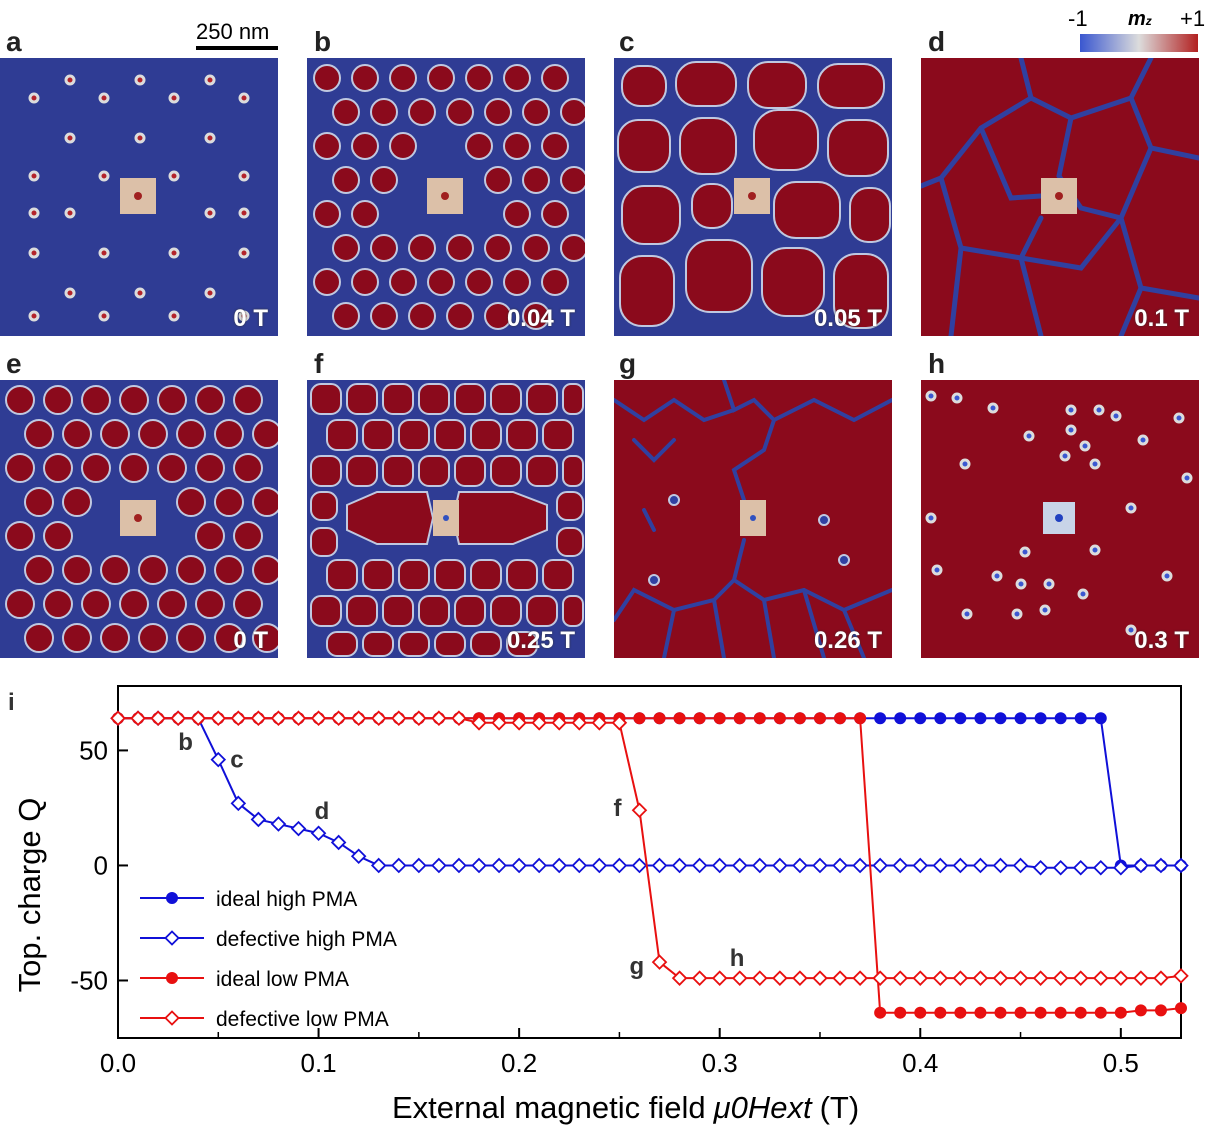 The image size is (1229, 1138). Describe the element at coordinates (617, 808) in the screenshot. I see `annotation-f: f` at that location.